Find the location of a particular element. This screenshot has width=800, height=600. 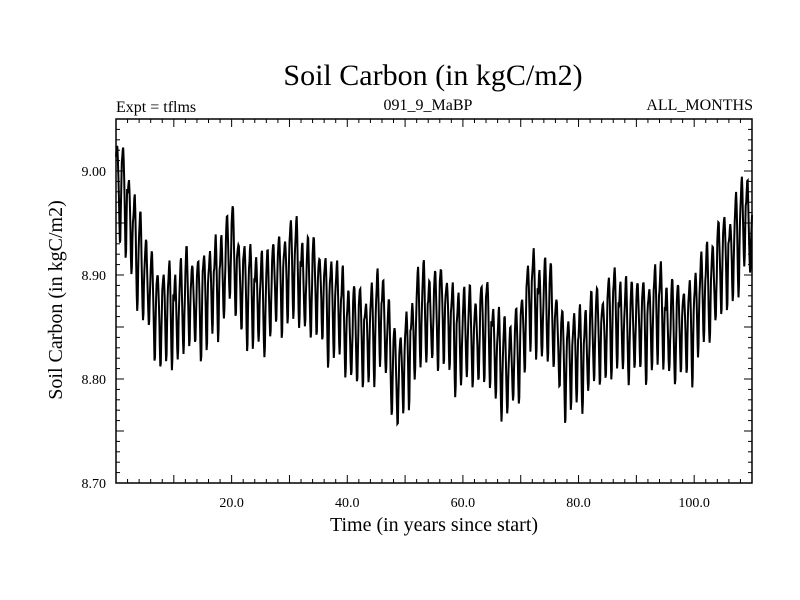

subtitle-period: 091_9_MaBP is located at coordinates (428, 105).